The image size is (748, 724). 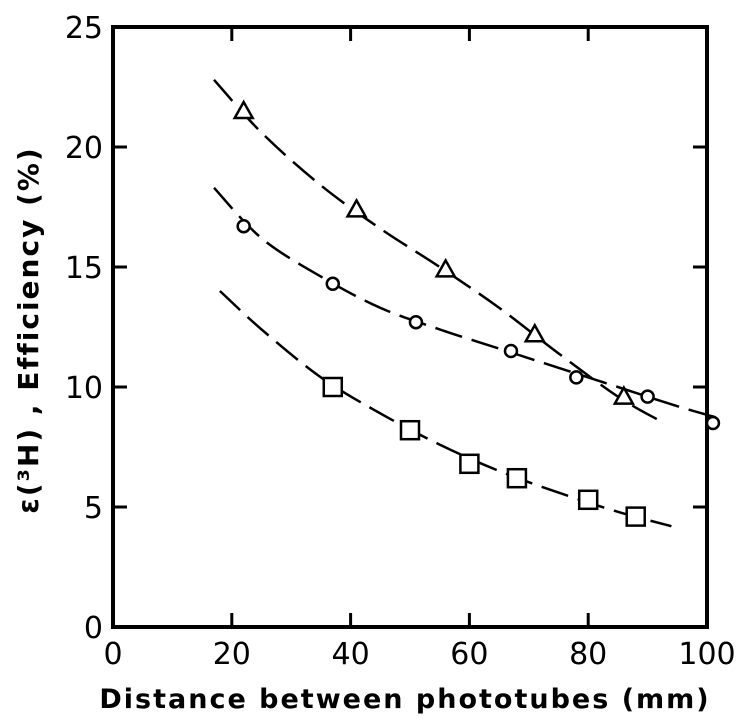 I want to click on x-tick-label: 100, so click(x=706, y=654).